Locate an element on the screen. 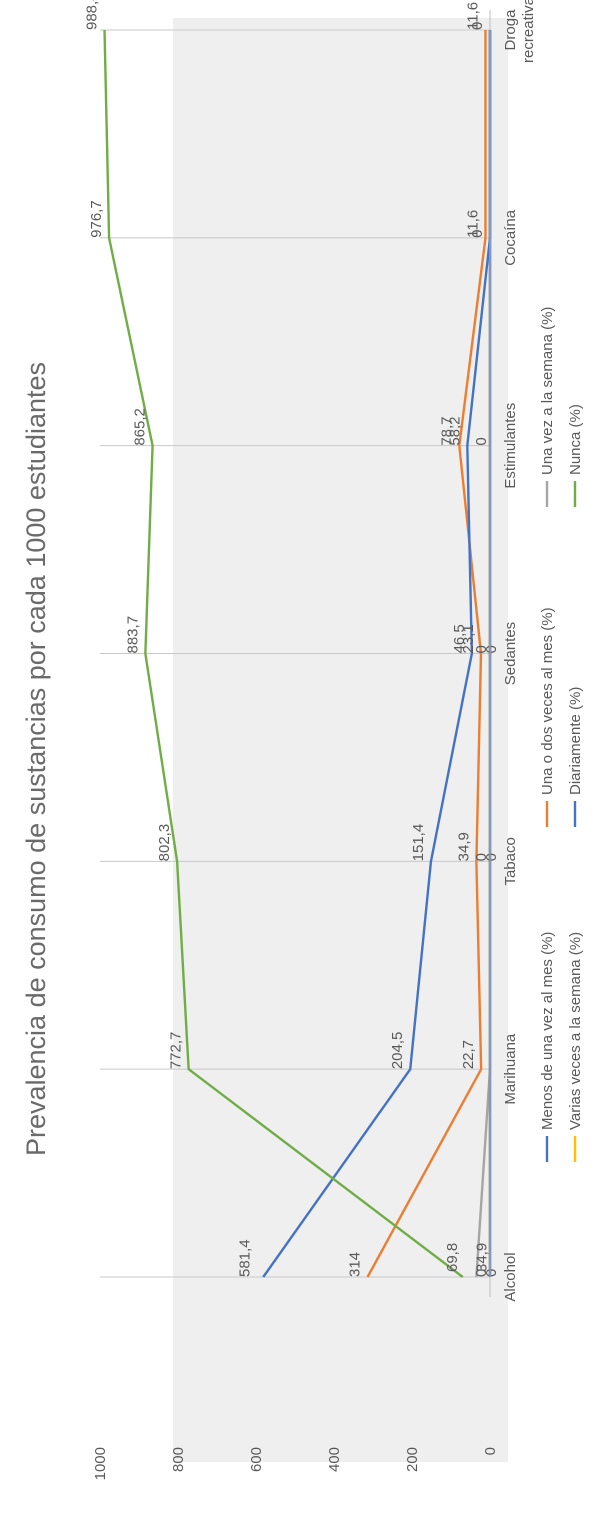  legend-item-varias-veces-a-la-semana: Varias veces a la semana (%) is located at coordinates (575, 1047).